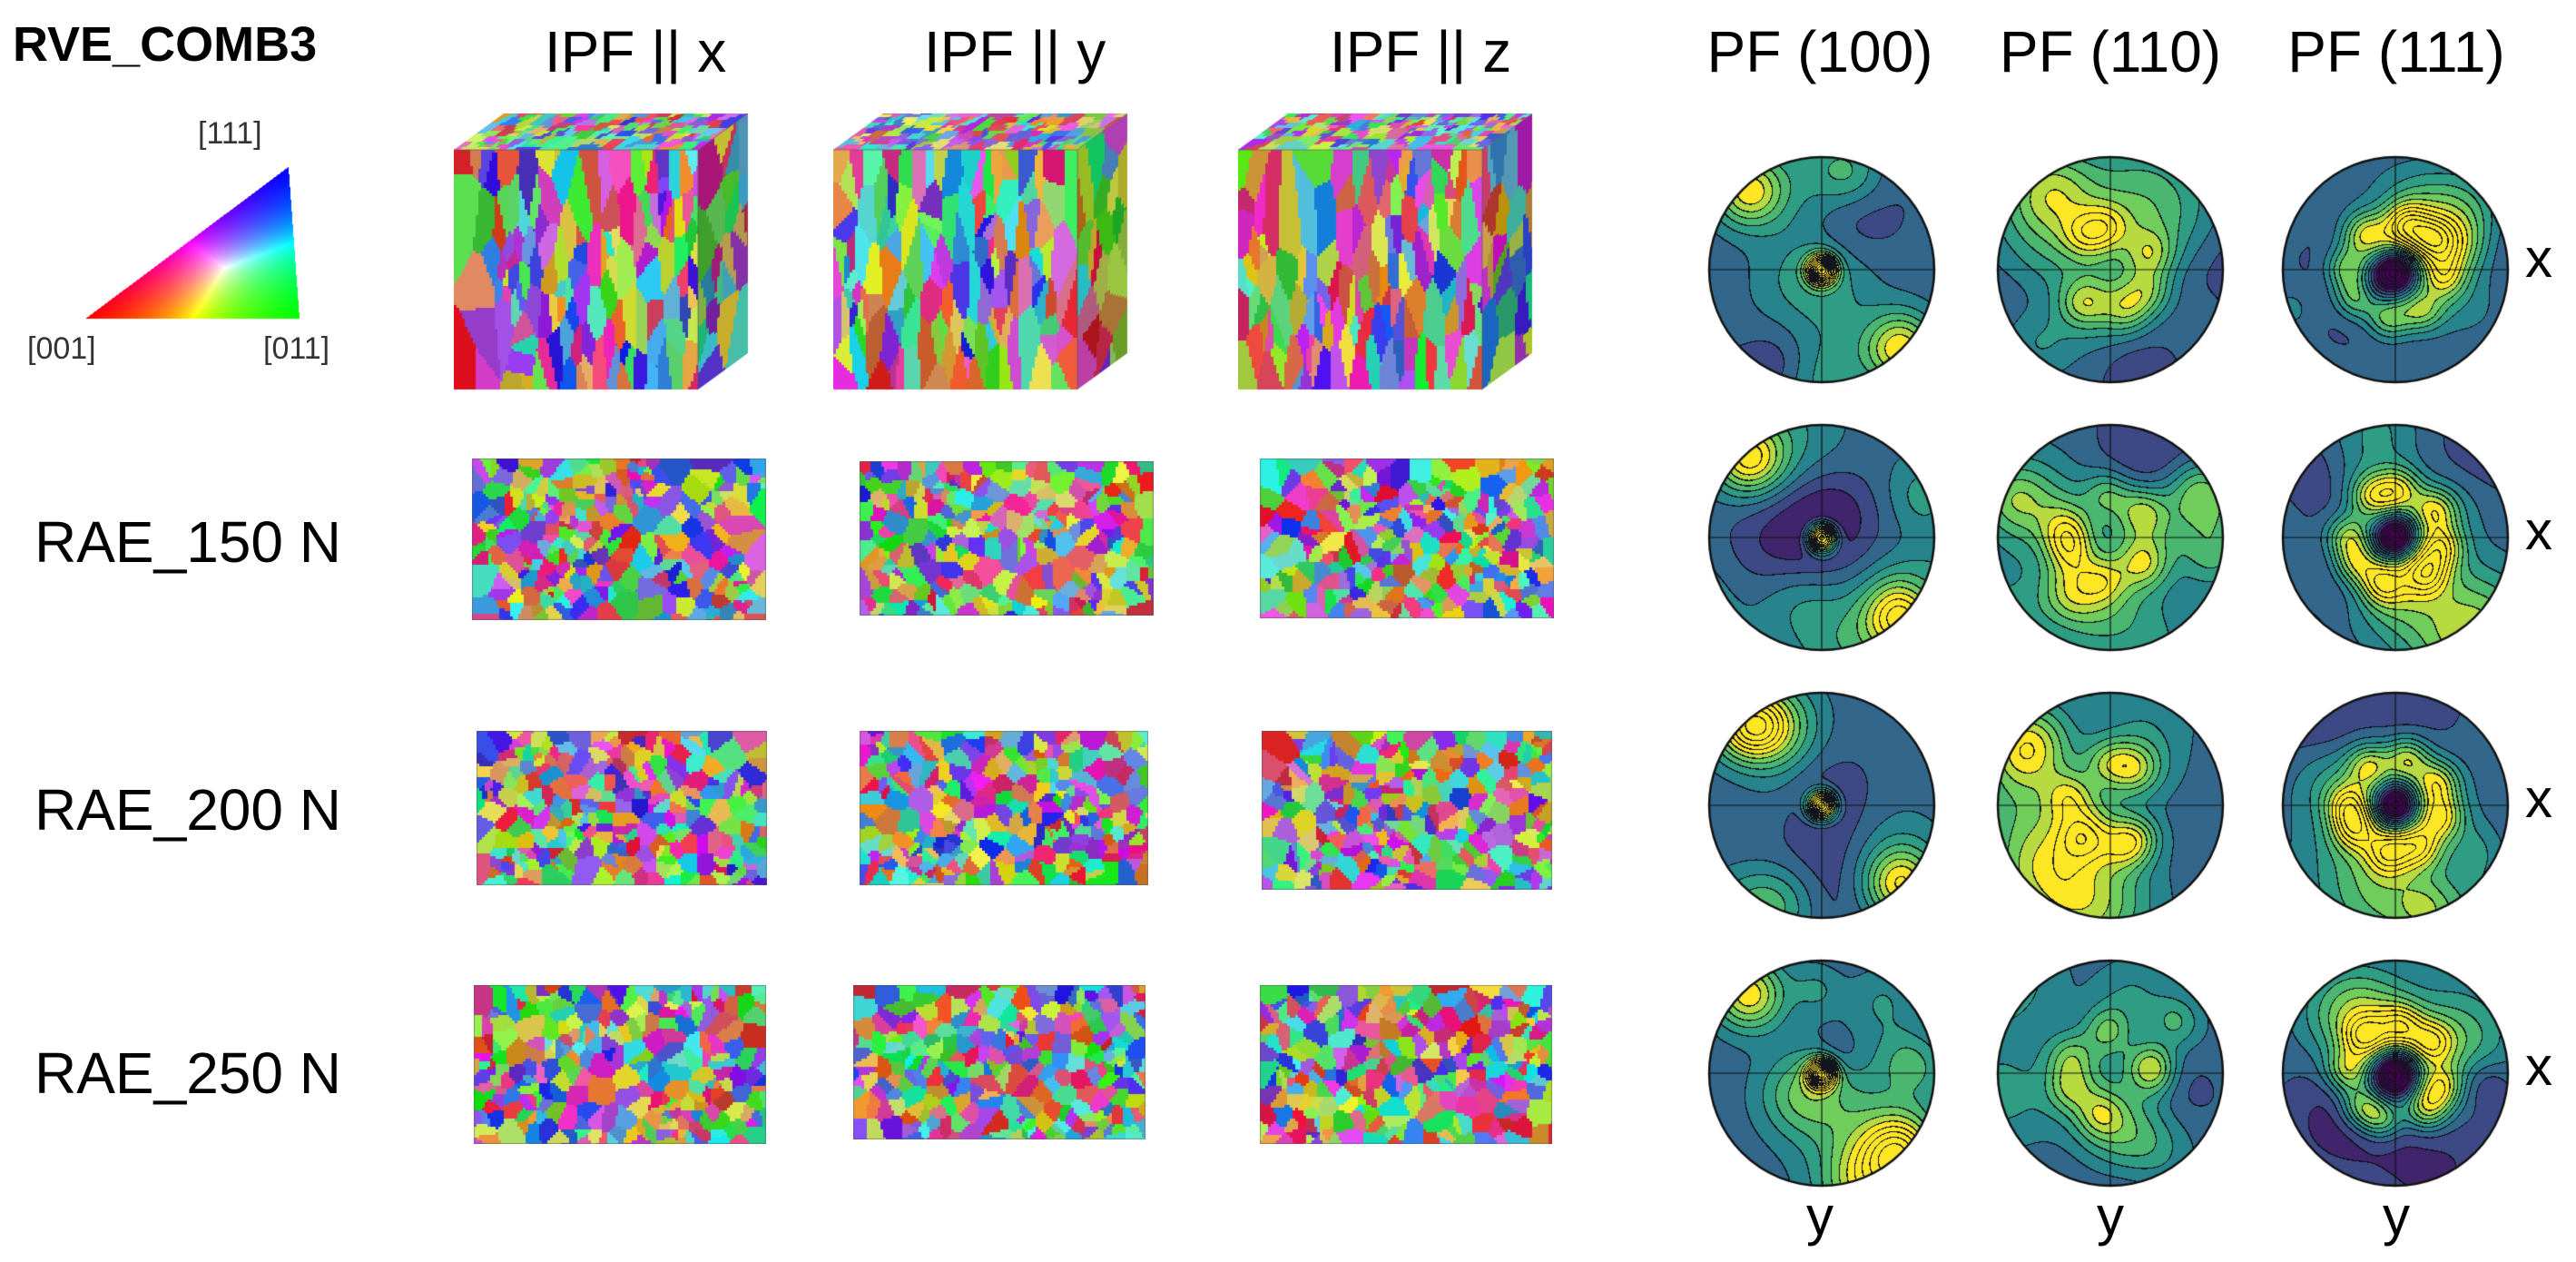 The image size is (2576, 1262). Describe the element at coordinates (620, 1065) in the screenshot. I see `ipf-map-rae250-x` at that location.